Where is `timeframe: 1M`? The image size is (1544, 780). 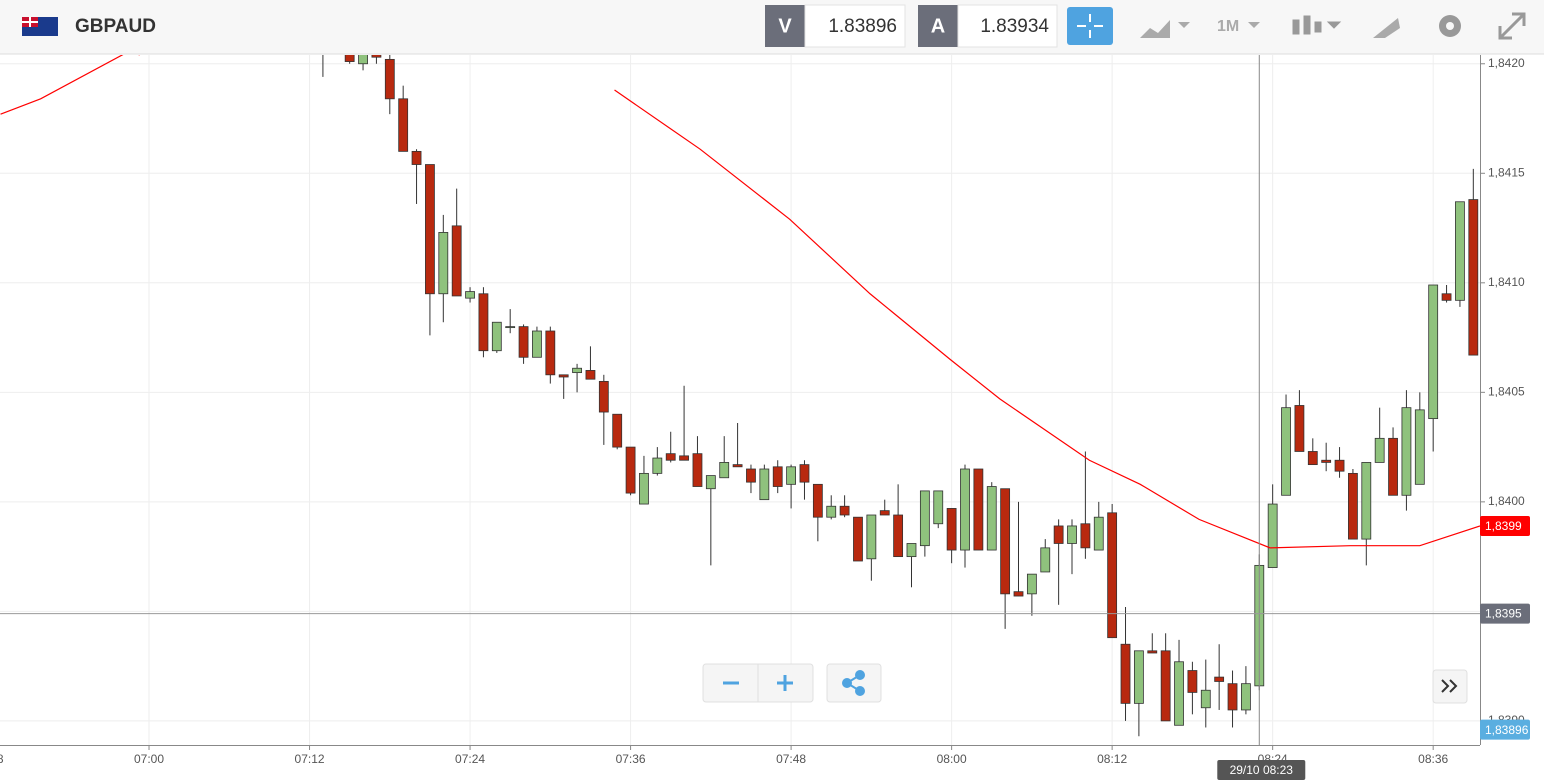
timeframe: 1M is located at coordinates (1228, 26).